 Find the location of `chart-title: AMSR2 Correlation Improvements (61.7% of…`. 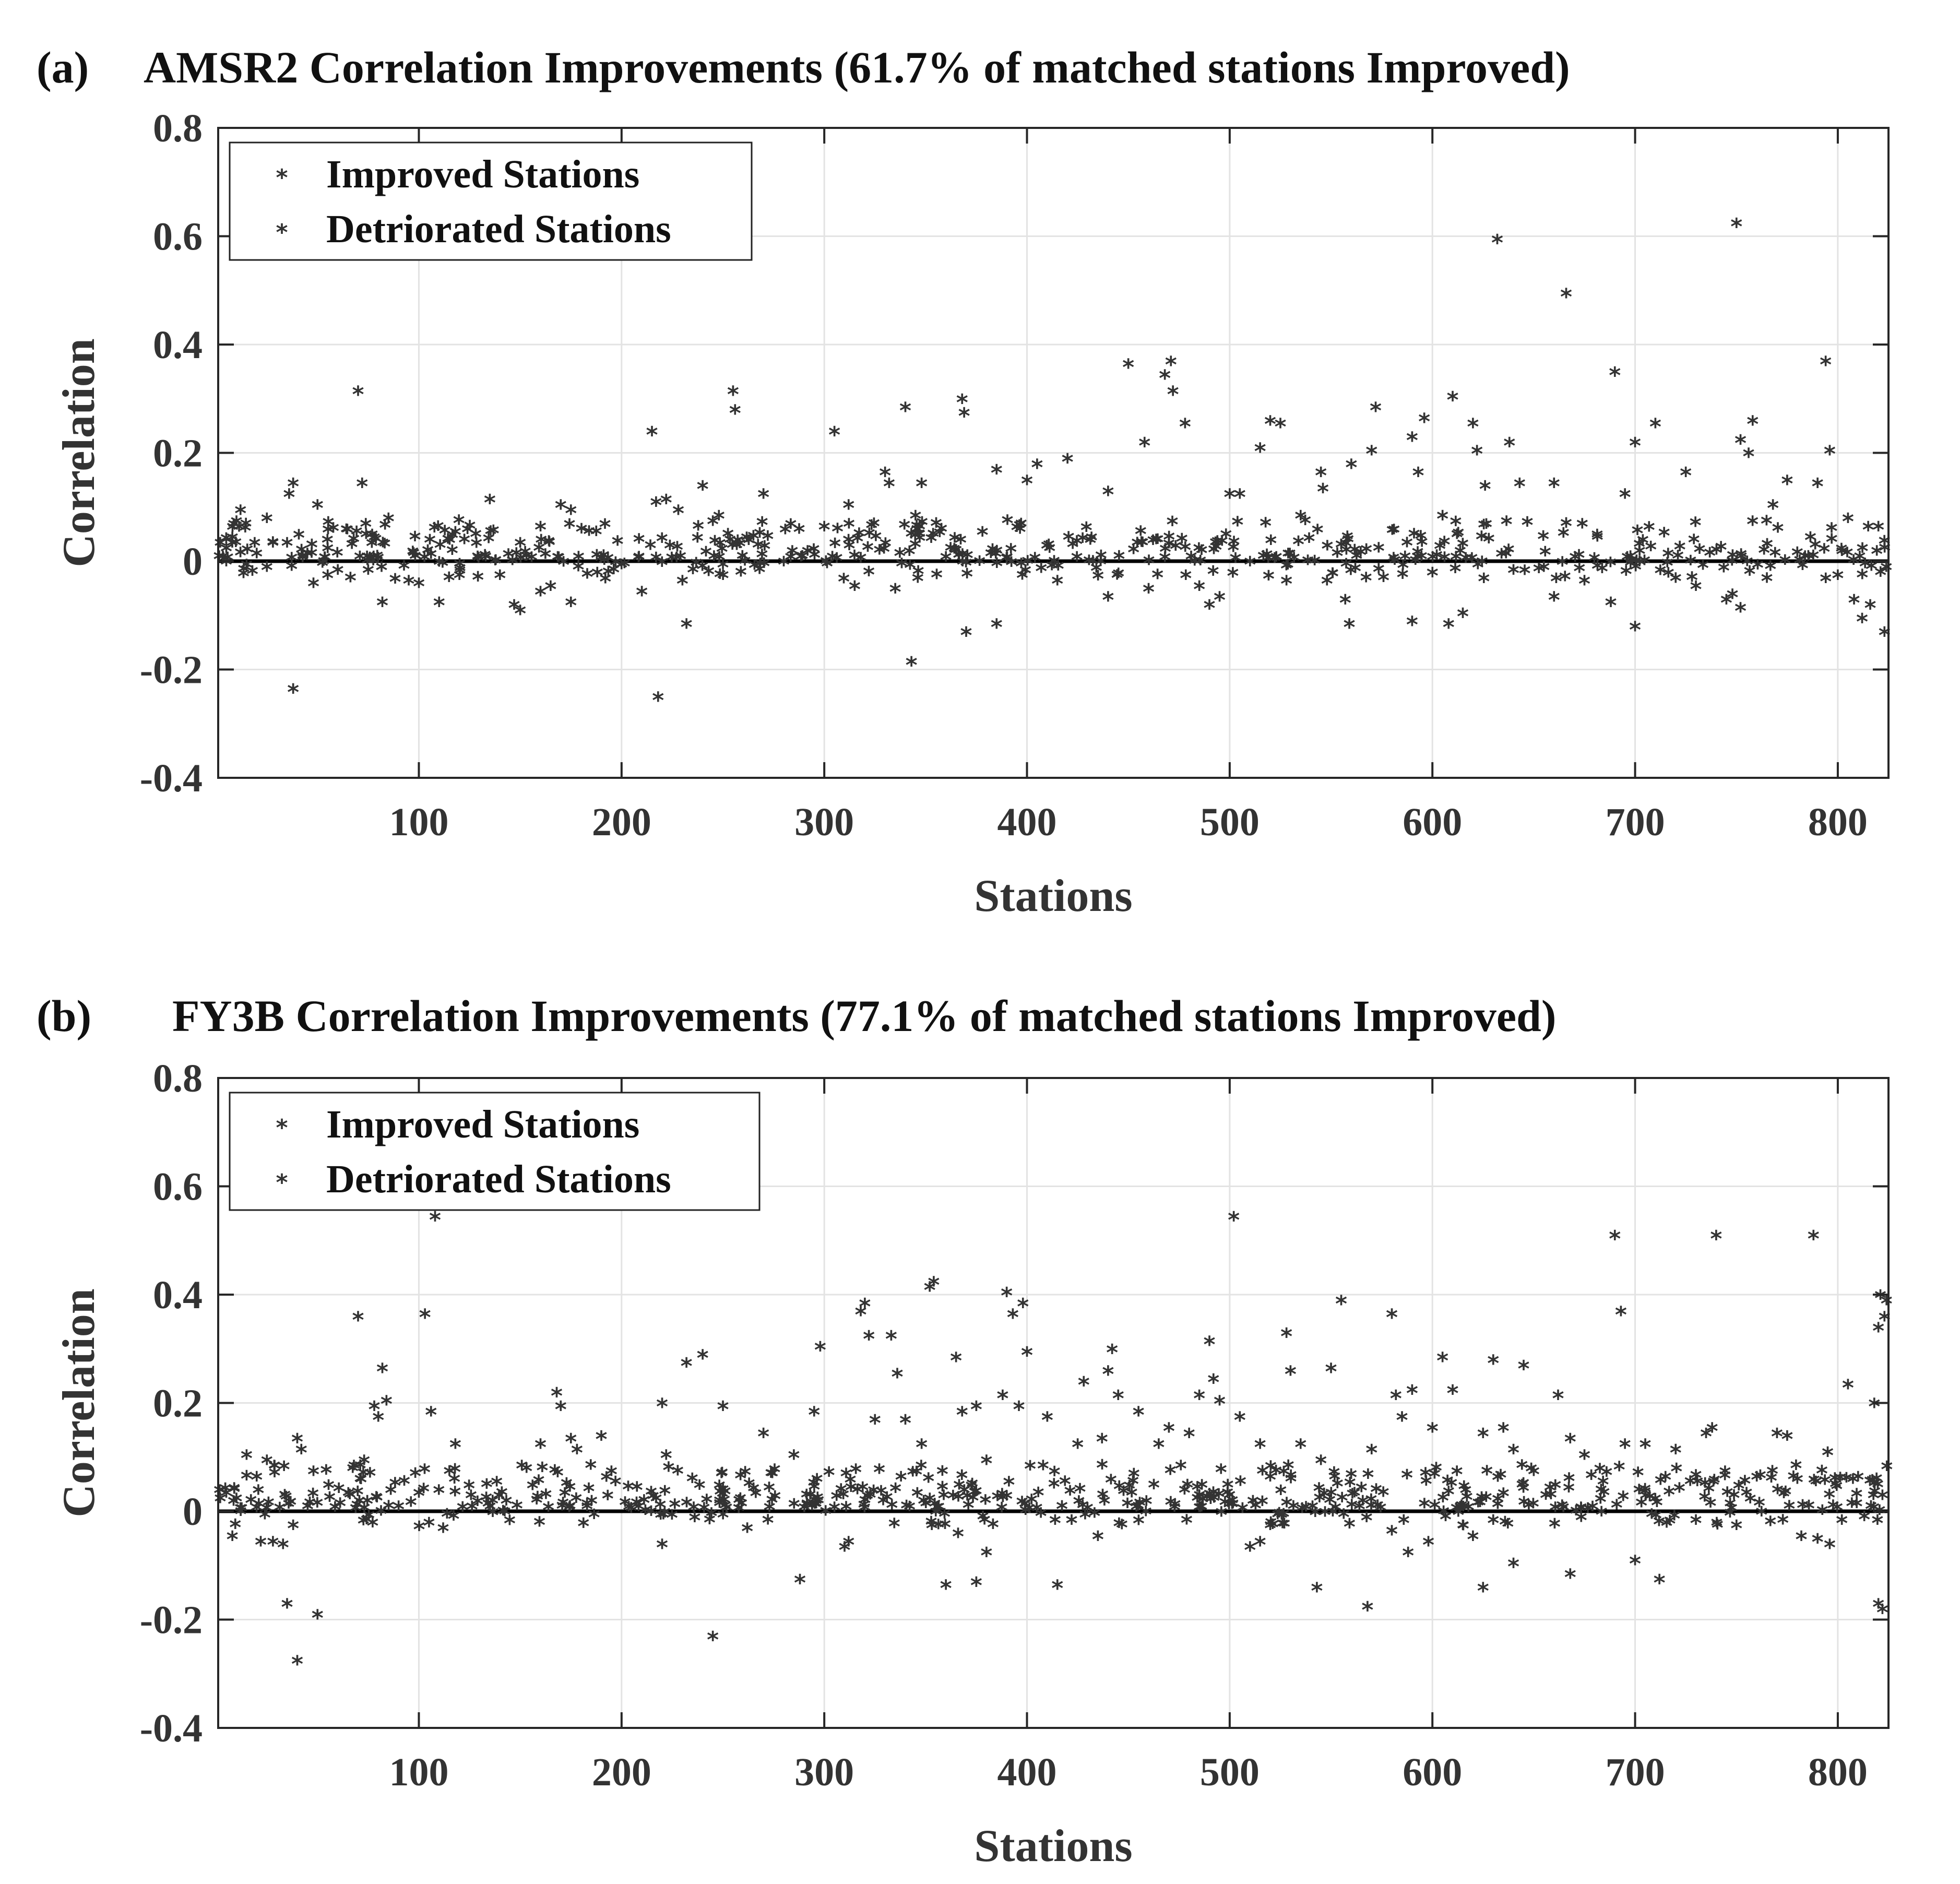

chart-title: AMSR2 Correlation Improvements (61.7% of… is located at coordinates (857, 67).